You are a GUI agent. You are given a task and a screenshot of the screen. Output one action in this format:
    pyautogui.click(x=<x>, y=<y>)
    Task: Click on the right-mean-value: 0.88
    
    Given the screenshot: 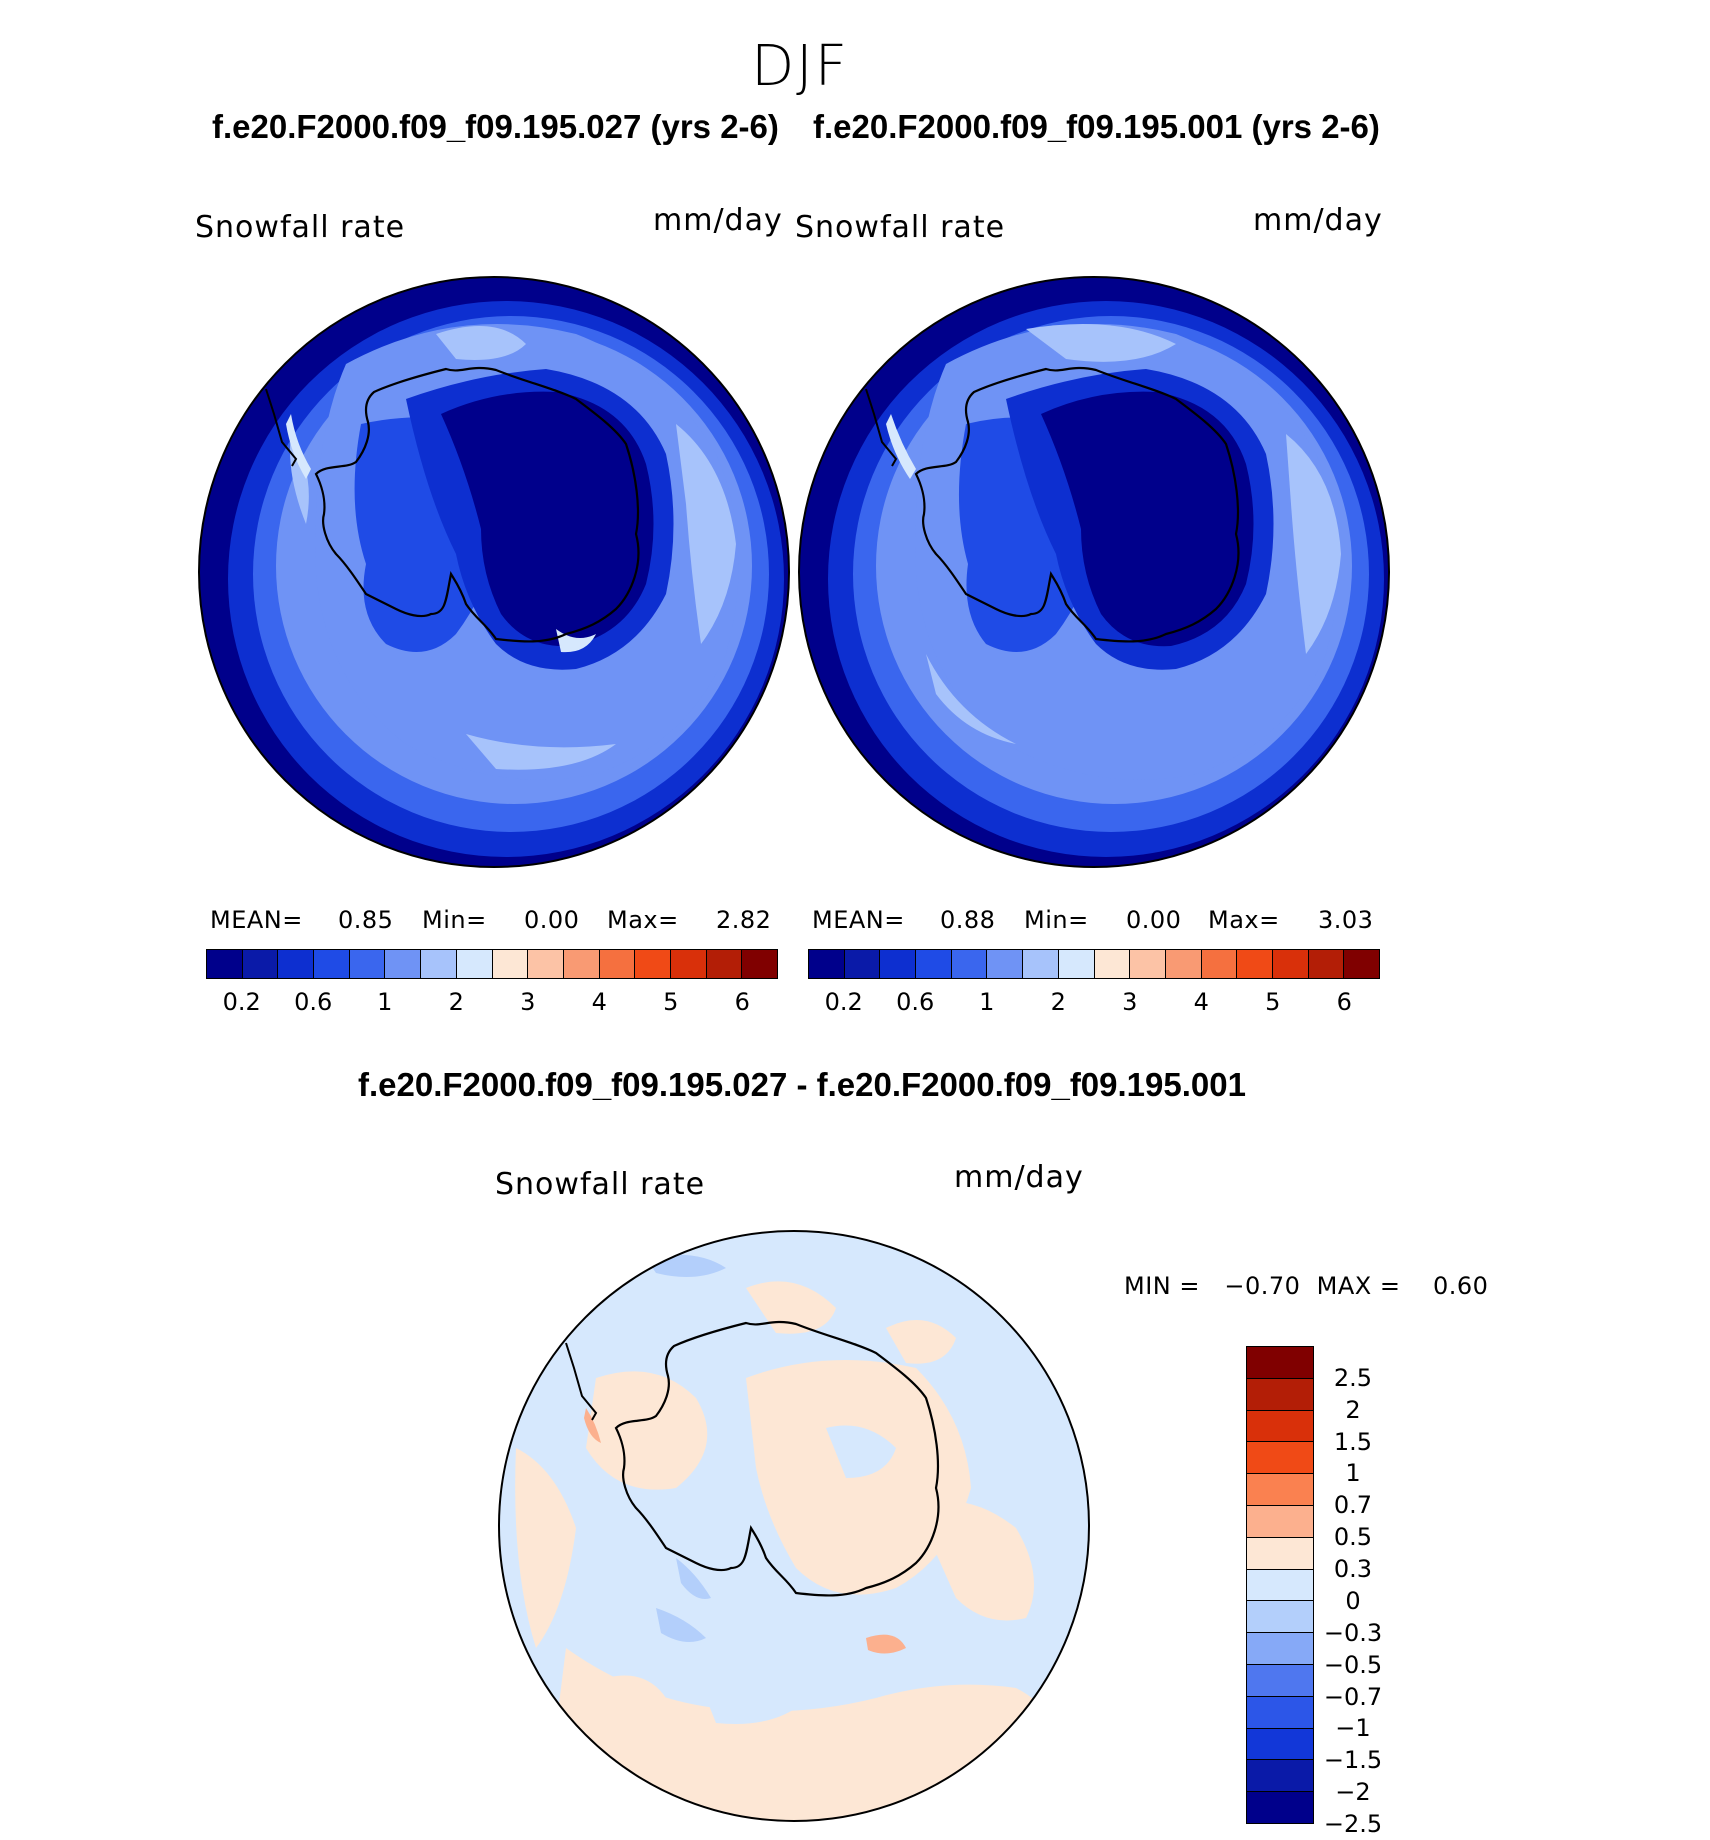 What is the action you would take?
    pyautogui.click(x=968, y=920)
    